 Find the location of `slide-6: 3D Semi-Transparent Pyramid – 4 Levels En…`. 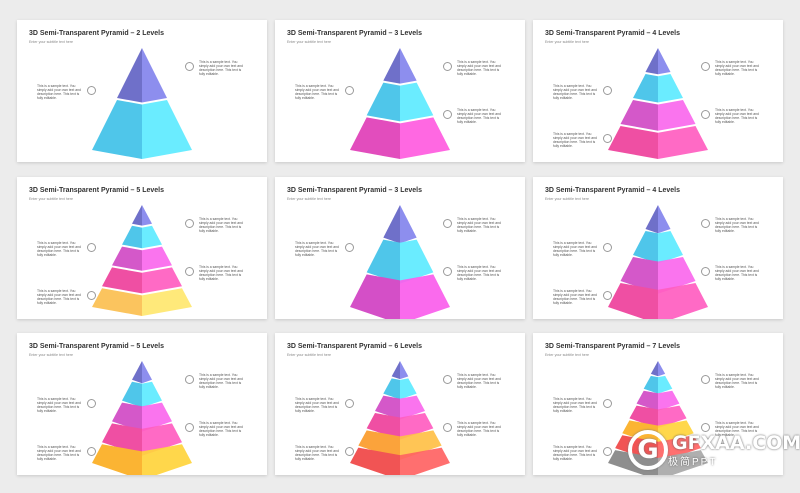

slide-6: 3D Semi-Transparent Pyramid – 4 Levels En… is located at coordinates (658, 248).